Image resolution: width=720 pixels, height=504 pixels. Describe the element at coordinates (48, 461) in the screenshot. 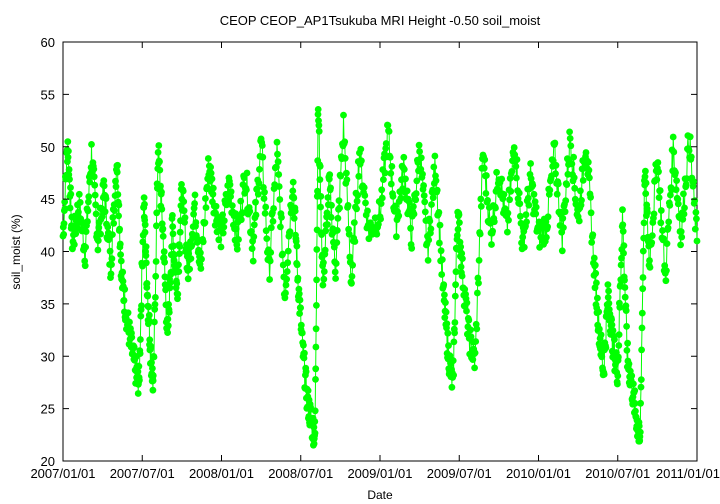

I see `y-tick-label: 20` at that location.